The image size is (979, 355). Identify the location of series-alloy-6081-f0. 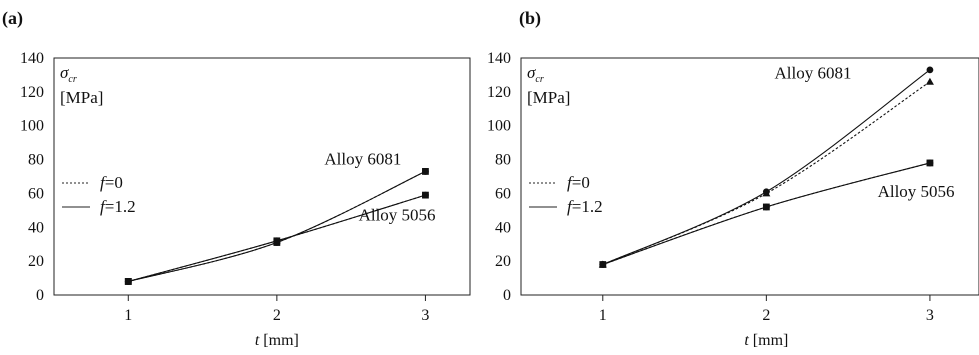
(276, 226).